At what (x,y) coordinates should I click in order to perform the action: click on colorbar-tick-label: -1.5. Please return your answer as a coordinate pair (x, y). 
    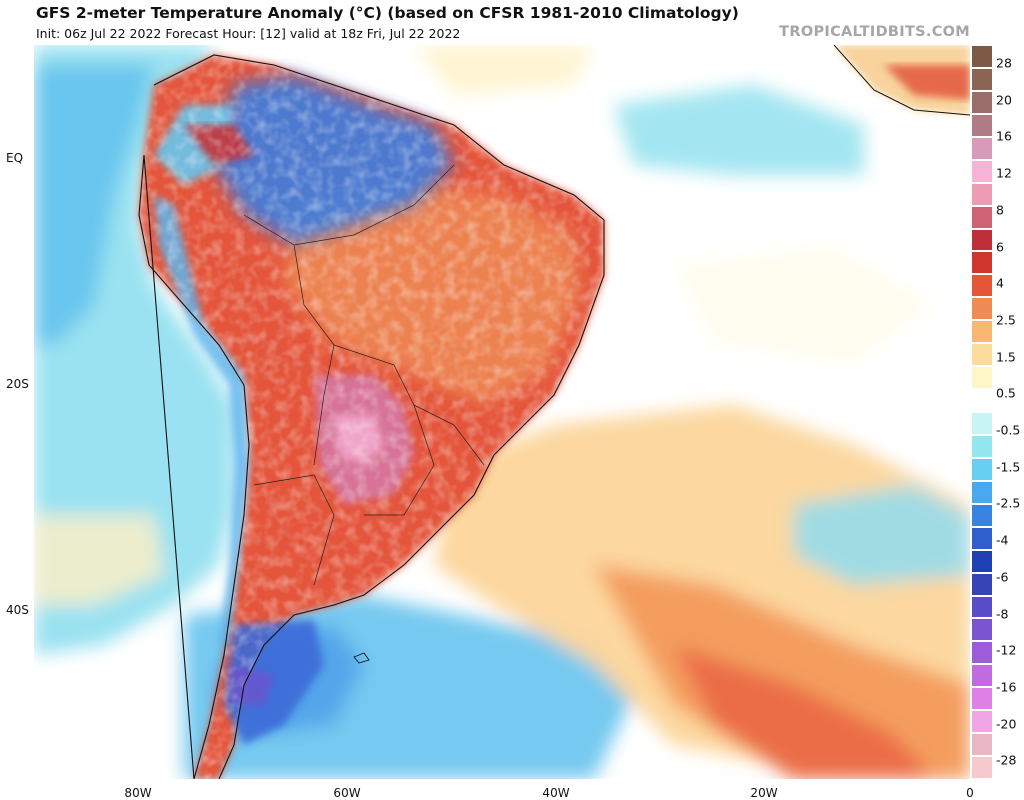
    Looking at the image, I should click on (1008, 467).